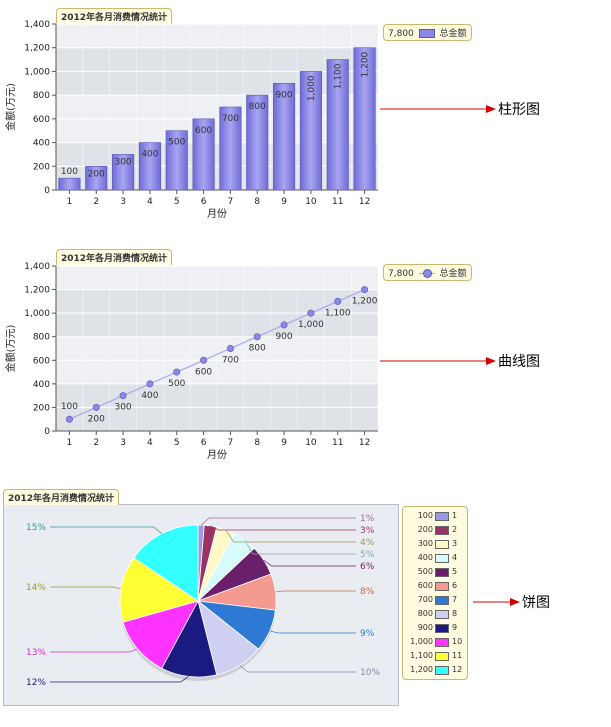  What do you see at coordinates (367, 555) in the screenshot?
I see `pie-percent-label: 5%` at bounding box center [367, 555].